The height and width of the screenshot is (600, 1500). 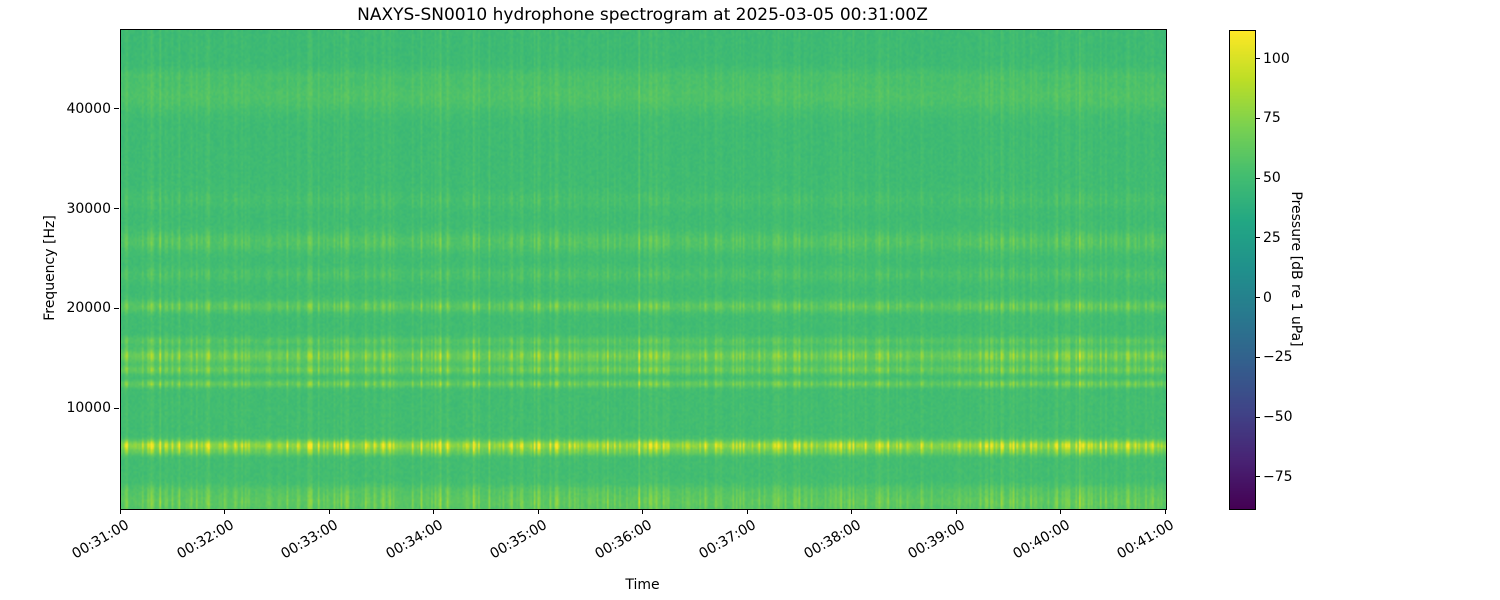 What do you see at coordinates (100, 540) in the screenshot?
I see `x-tick-label: 00:31:00` at bounding box center [100, 540].